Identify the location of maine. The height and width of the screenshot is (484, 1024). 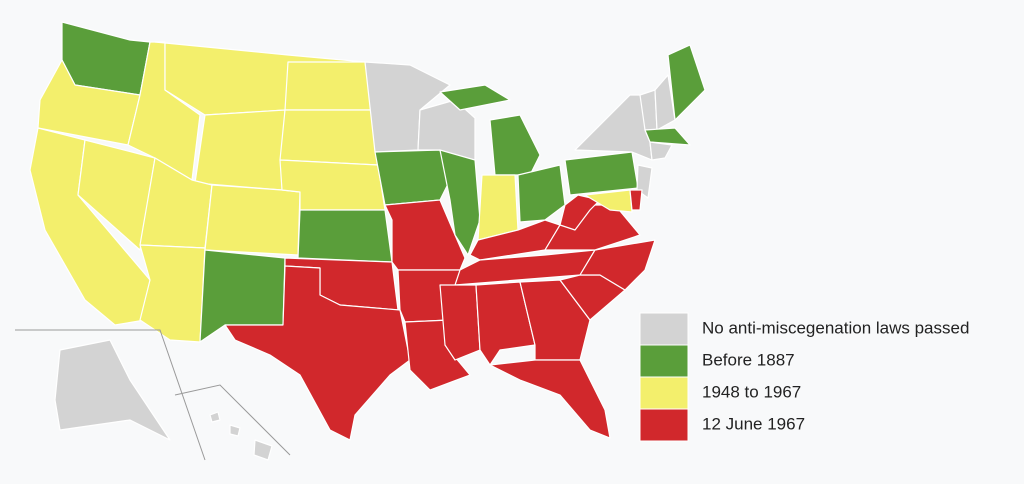
(686, 82).